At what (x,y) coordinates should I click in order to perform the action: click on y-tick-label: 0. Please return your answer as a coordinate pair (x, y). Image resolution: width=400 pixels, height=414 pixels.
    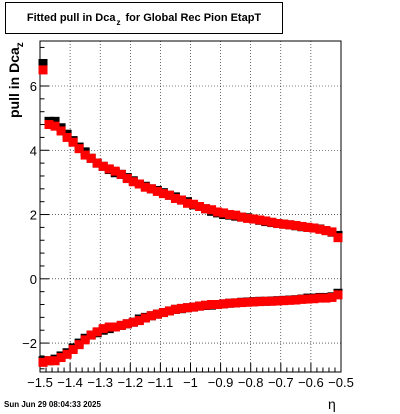
    Looking at the image, I should click on (33, 279).